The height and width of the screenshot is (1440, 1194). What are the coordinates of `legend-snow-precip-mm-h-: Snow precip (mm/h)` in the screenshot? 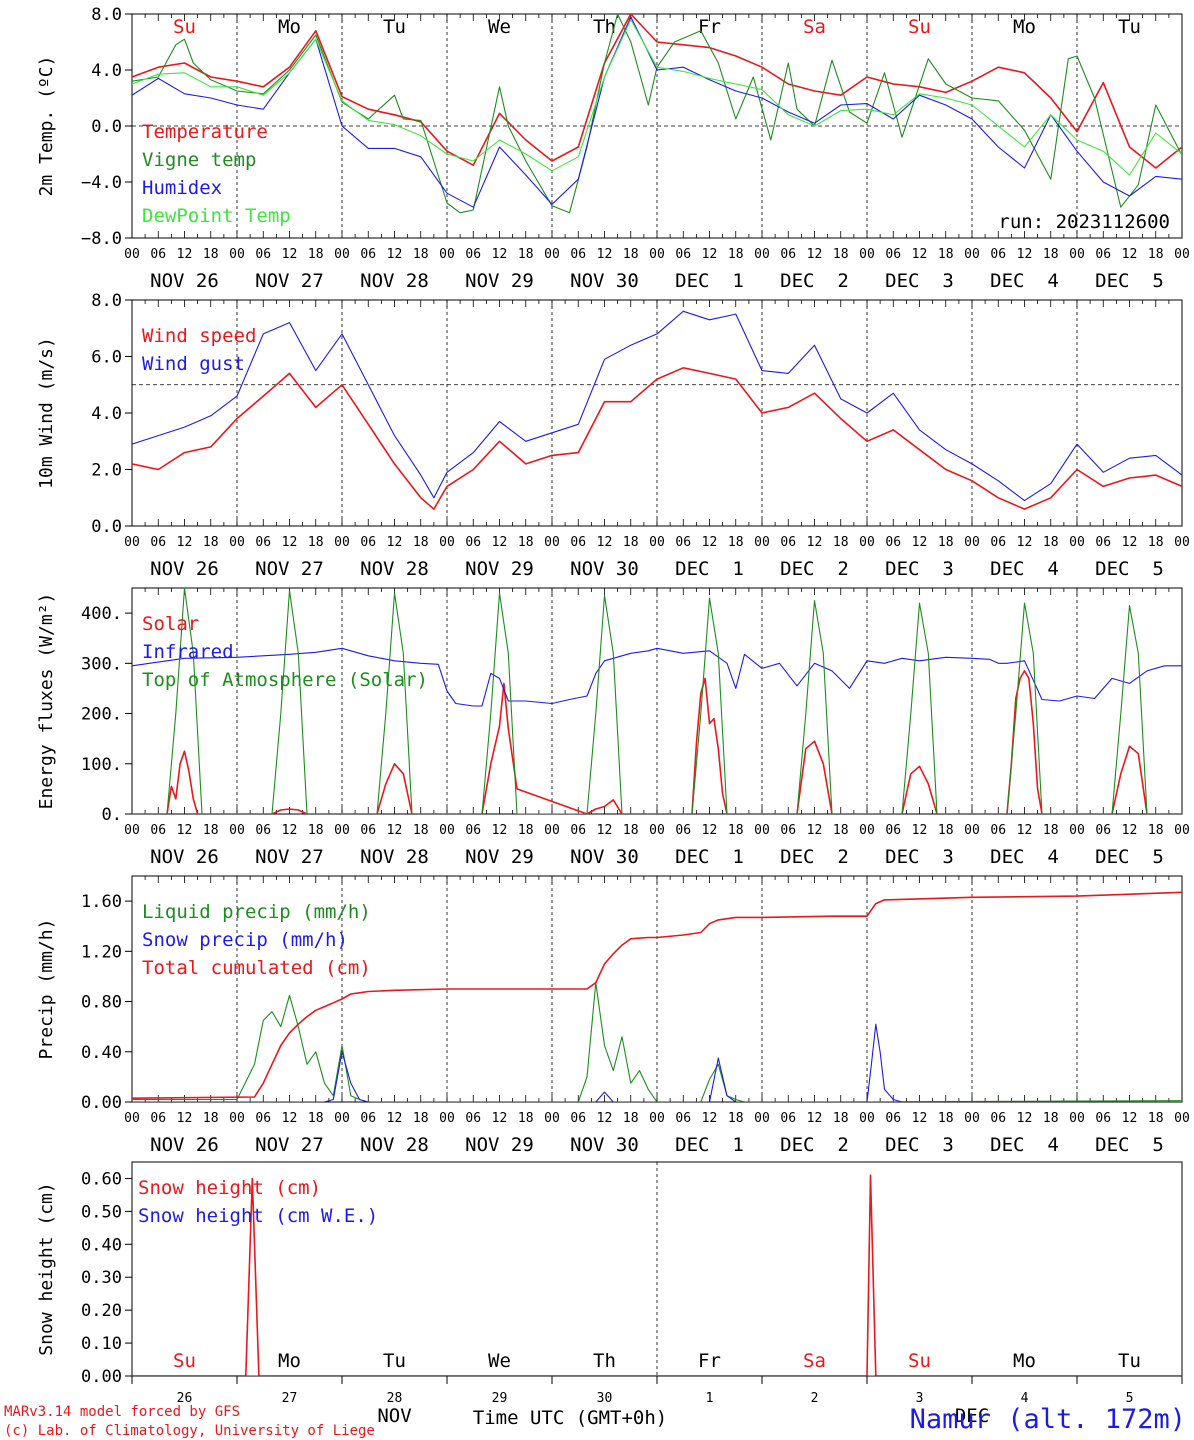 It's located at (245, 940).